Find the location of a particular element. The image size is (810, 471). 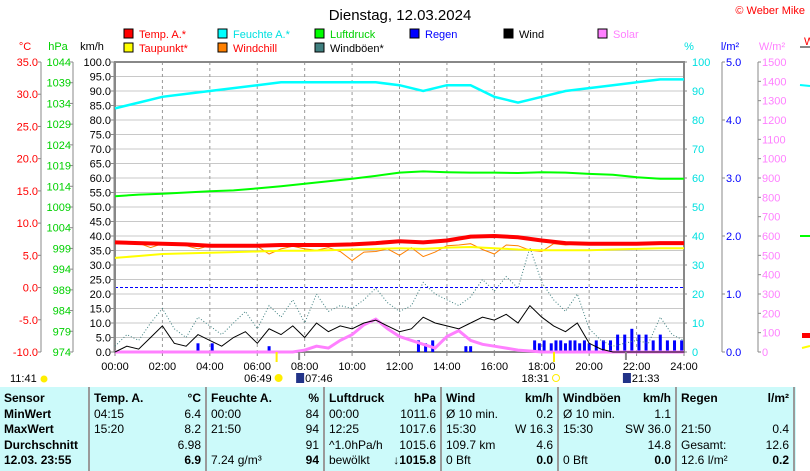

wind-tick-label: 35.0 is located at coordinates (100, 252).